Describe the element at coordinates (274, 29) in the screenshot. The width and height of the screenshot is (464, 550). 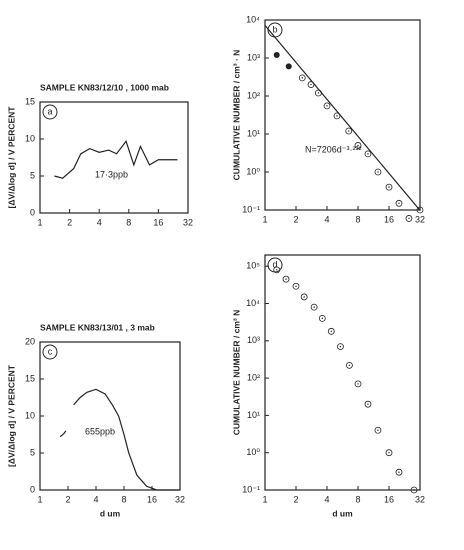
I see `panel-label: b` at that location.